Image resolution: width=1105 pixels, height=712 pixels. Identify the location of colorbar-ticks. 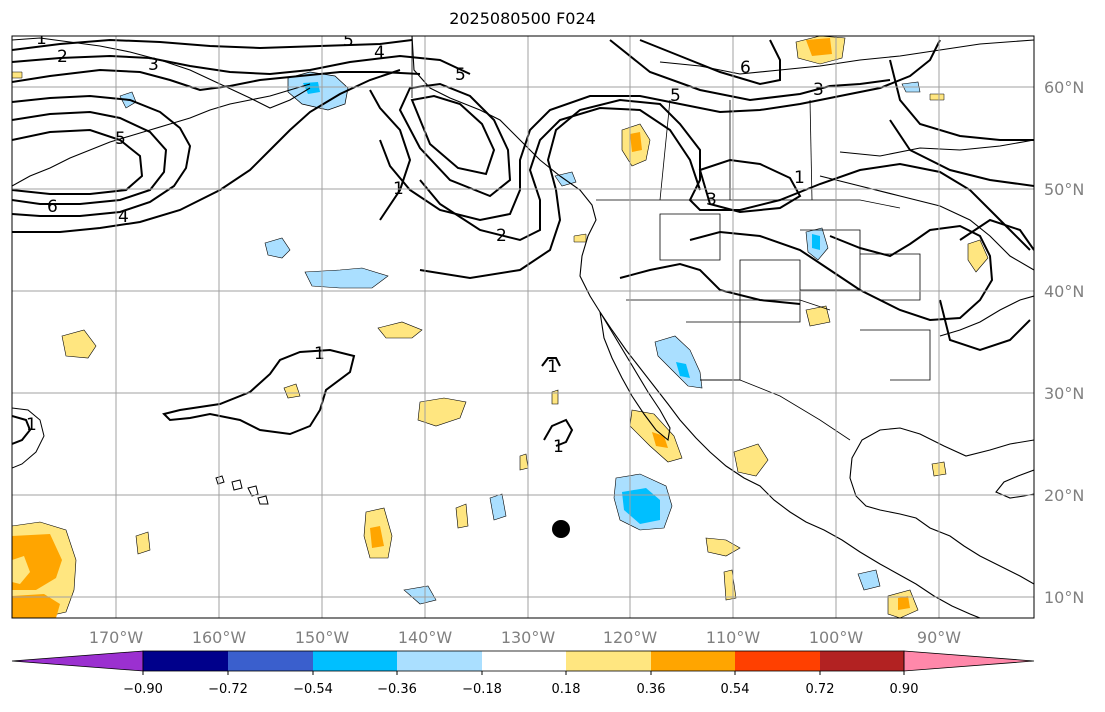
(523, 673).